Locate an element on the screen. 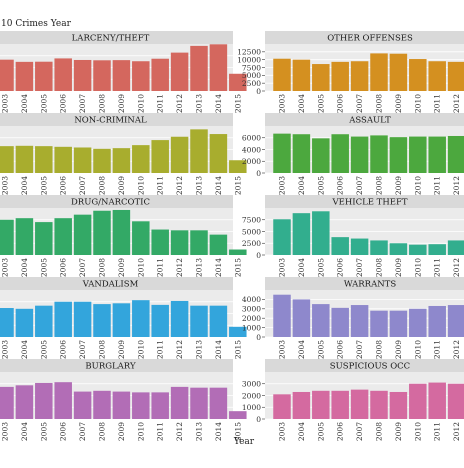  panel-title: VEHICLE THEFT is located at coordinates (369, 203).